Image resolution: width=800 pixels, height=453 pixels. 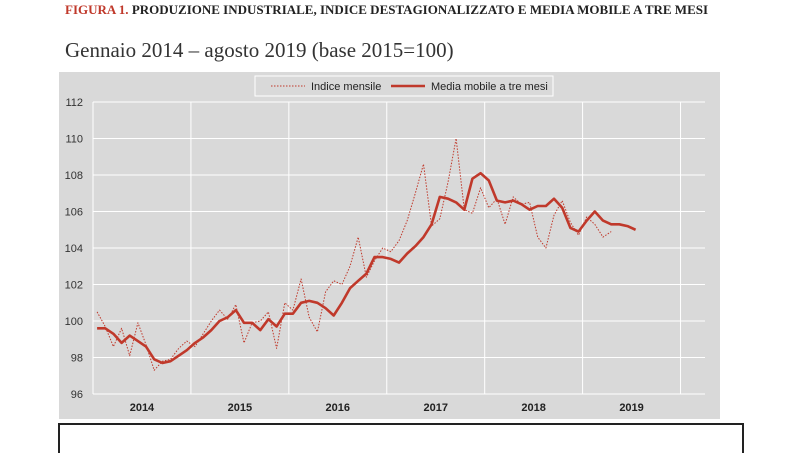 What do you see at coordinates (74, 103) in the screenshot?
I see `y-tick-label: 112` at bounding box center [74, 103].